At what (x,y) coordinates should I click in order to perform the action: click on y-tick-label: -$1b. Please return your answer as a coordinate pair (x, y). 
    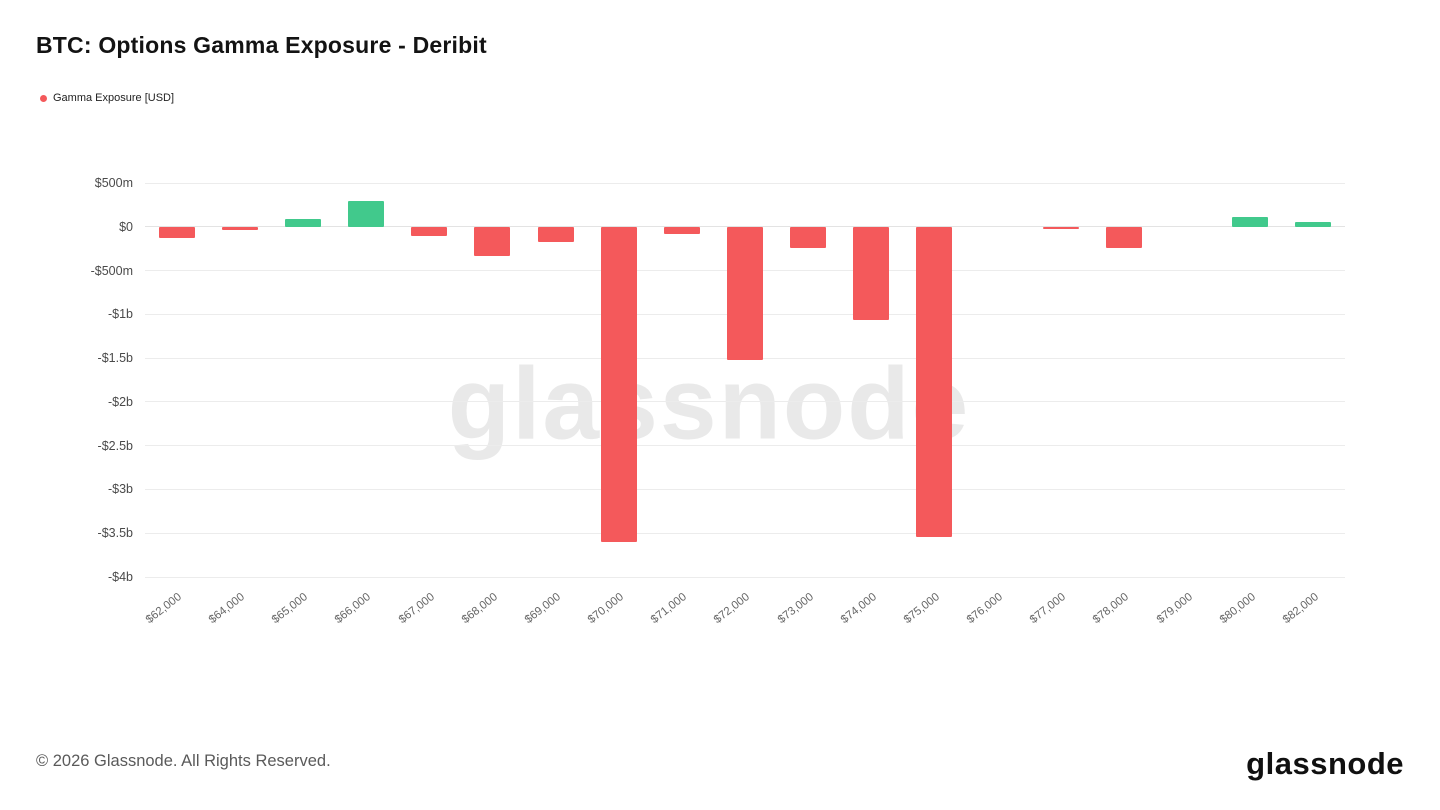
    Looking at the image, I should click on (120, 314).